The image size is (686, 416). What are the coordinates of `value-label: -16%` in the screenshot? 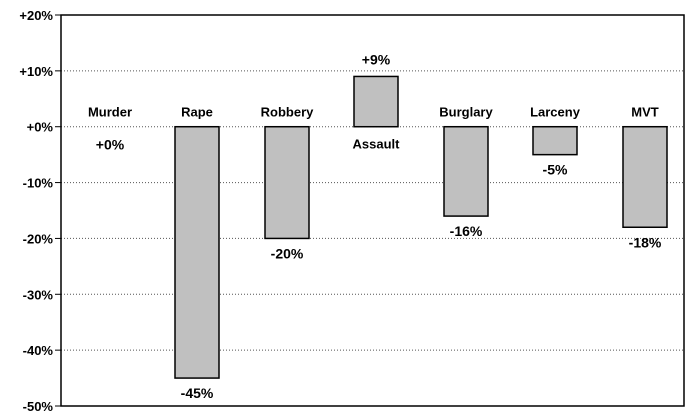 It's located at (466, 231).